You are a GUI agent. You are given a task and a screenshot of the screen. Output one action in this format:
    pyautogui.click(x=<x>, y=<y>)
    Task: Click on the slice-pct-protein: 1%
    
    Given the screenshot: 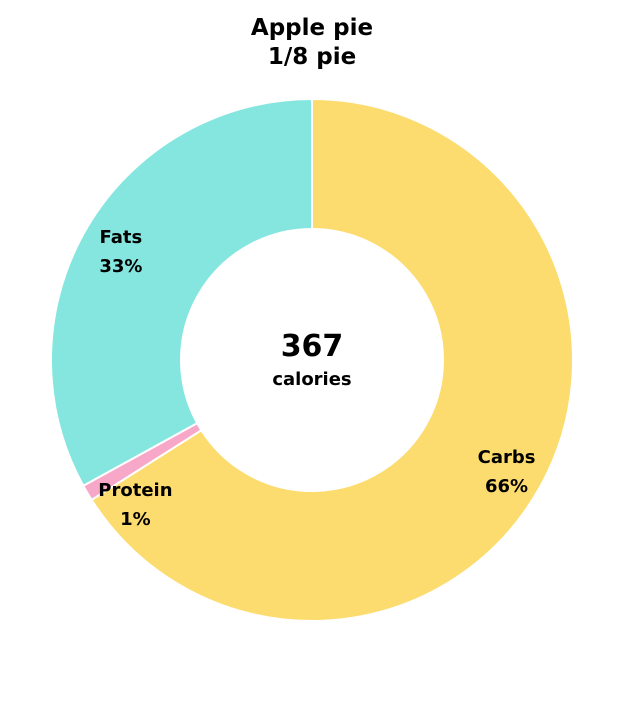 What is the action you would take?
    pyautogui.click(x=135, y=519)
    